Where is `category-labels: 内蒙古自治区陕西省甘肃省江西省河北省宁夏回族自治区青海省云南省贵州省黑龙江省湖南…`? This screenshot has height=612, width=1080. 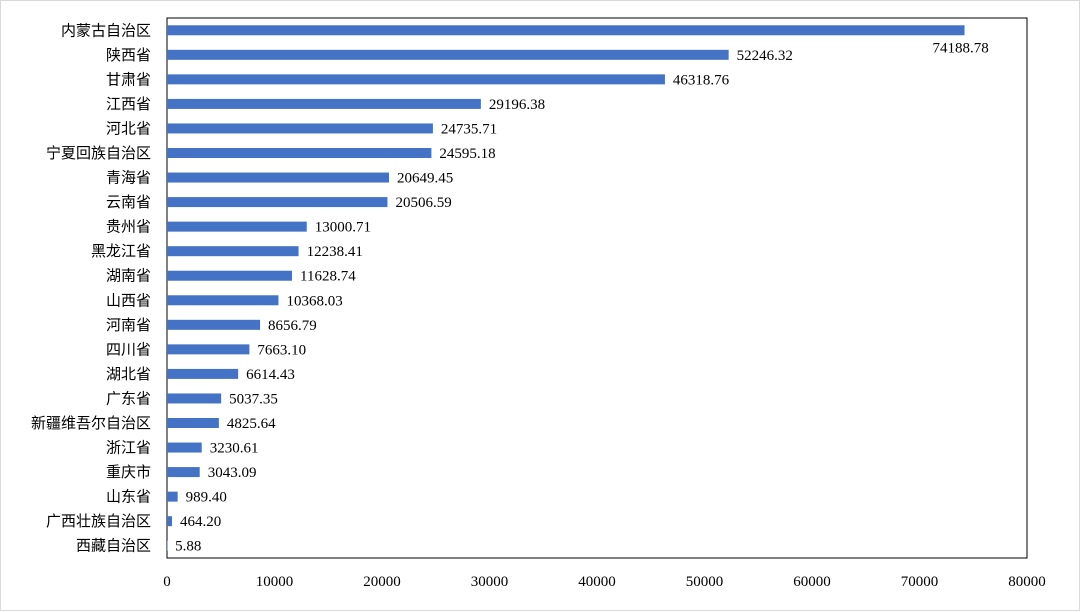
category-labels: 内蒙古自治区陕西省甘肃省江西省河北省宁夏回族自治区青海省云南省贵州省黑龙江省湖南… is located at coordinates (91, 287).